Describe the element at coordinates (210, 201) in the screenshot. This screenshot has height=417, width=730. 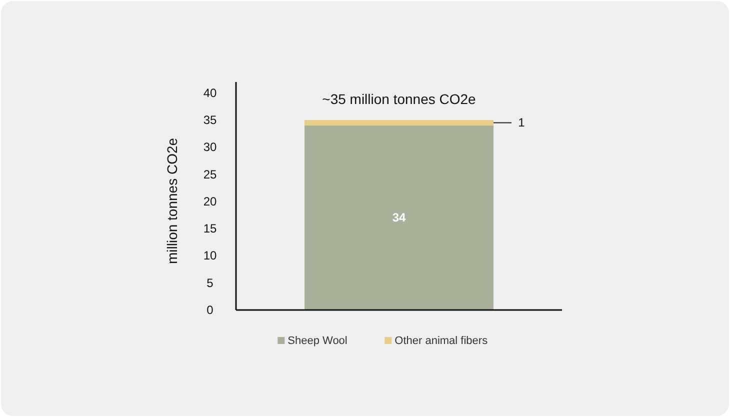
I see `y-tick-label: 20` at that location.